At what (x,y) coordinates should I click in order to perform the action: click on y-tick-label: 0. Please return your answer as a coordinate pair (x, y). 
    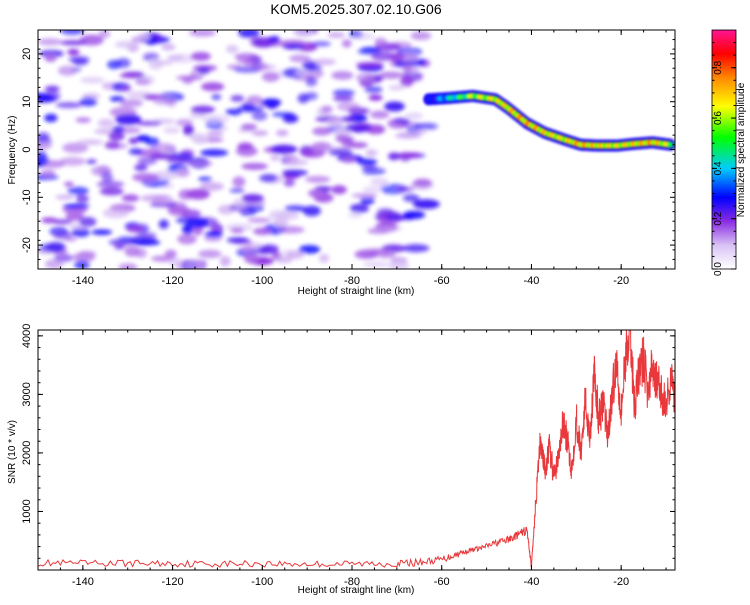
    Looking at the image, I should click on (27, 149).